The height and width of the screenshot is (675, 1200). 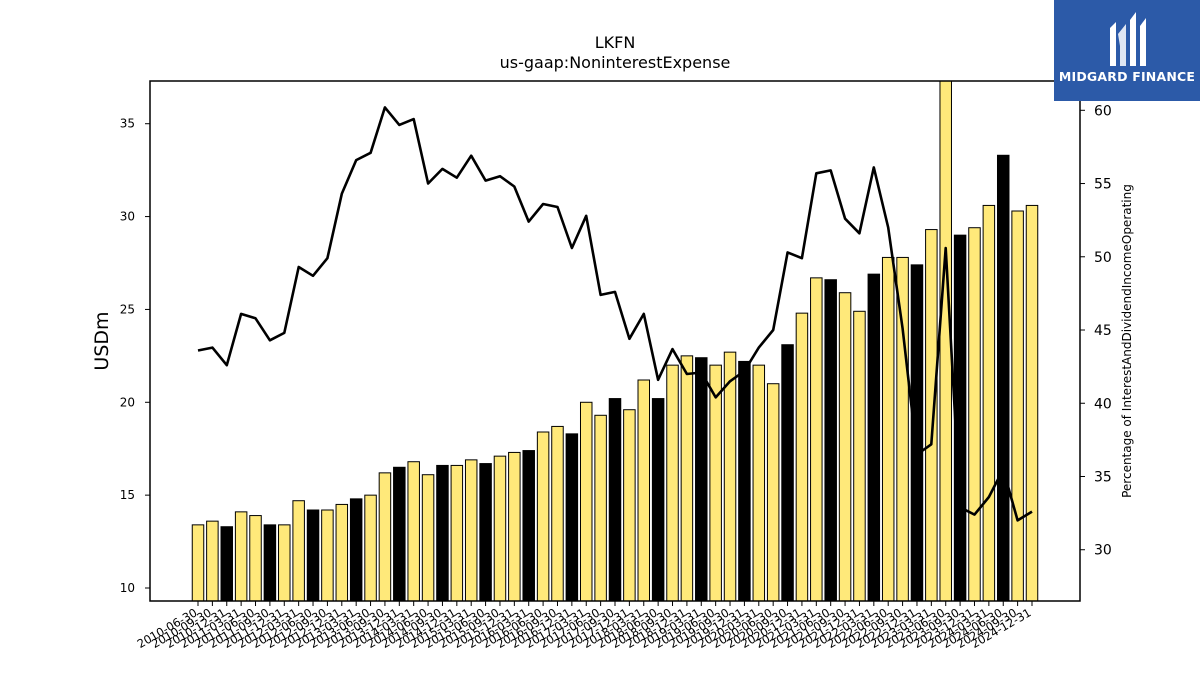 What do you see at coordinates (135, 356) in the screenshot?
I see `y-axis-left: 10 15 20 25 30 35` at bounding box center [135, 356].